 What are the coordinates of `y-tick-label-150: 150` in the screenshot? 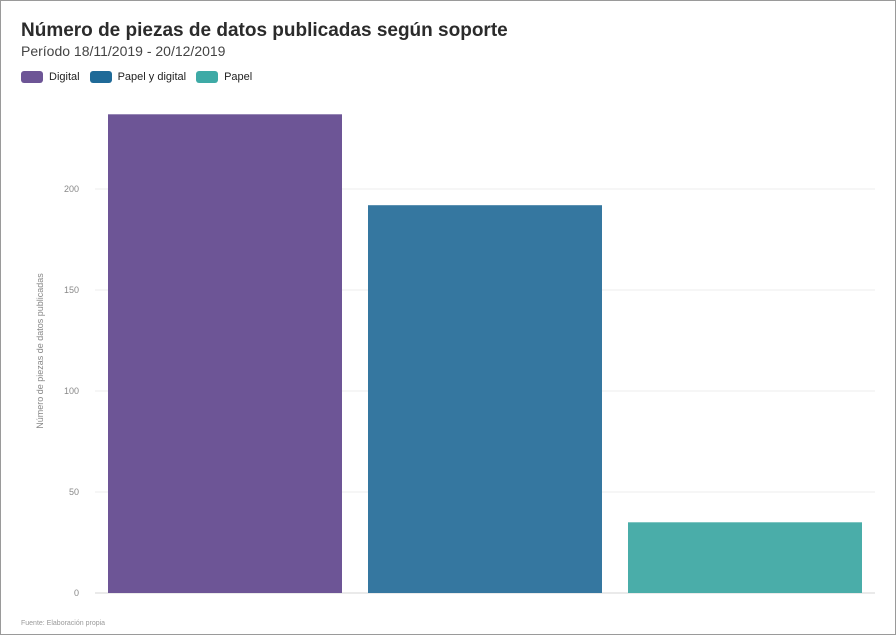 It's located at (71, 290).